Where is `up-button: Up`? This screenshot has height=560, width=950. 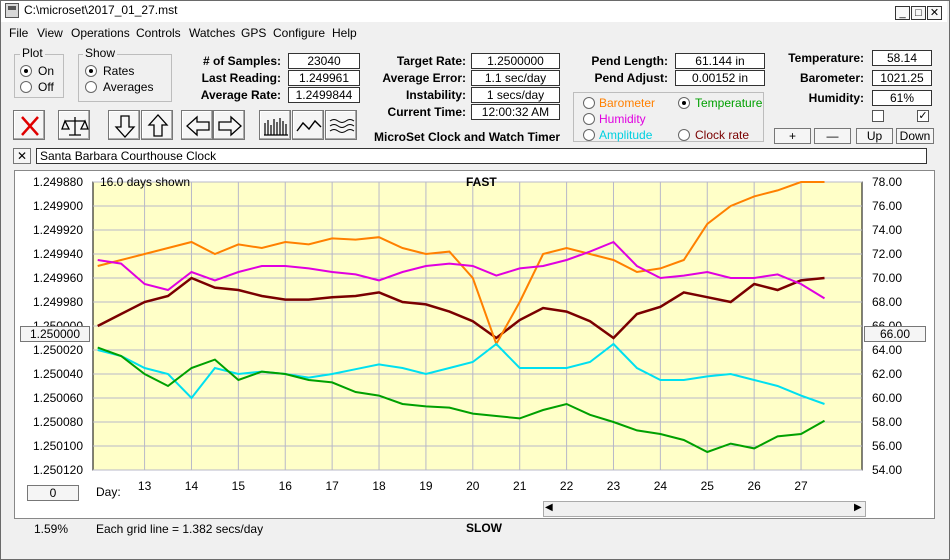
up-button: Up is located at coordinates (874, 136).